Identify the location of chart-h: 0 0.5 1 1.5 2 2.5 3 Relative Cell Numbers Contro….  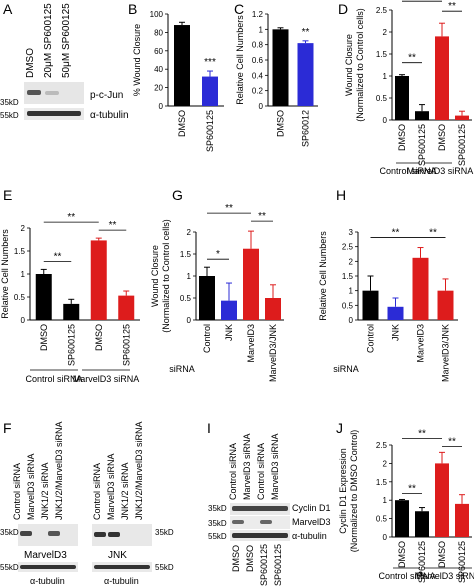
(388, 305).